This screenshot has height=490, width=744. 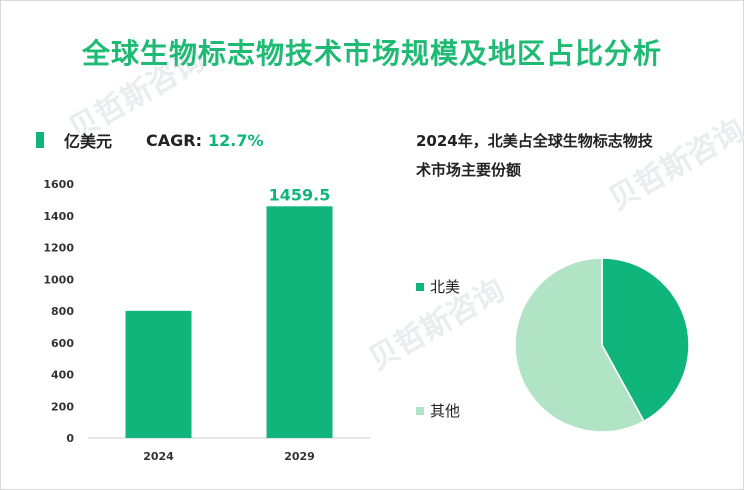 What do you see at coordinates (174, 140) in the screenshot?
I see `cagr-label: CAGR:` at bounding box center [174, 140].